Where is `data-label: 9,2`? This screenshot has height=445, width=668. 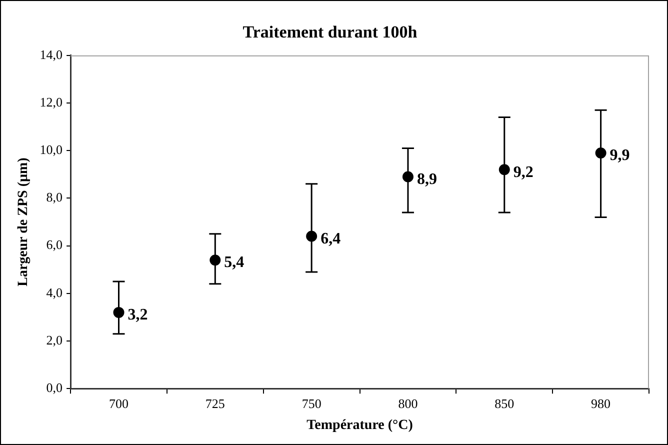 data-label: 9,2 is located at coordinates (523, 172).